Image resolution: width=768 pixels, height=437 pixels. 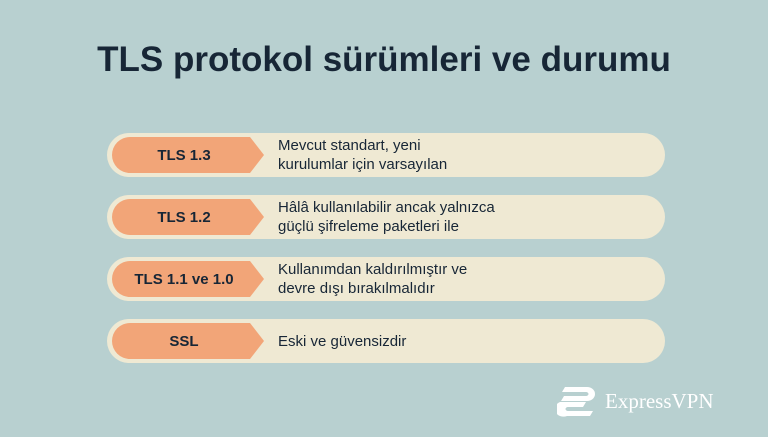 I want to click on protocol-tag: TLS 1.3, so click(x=188, y=155).